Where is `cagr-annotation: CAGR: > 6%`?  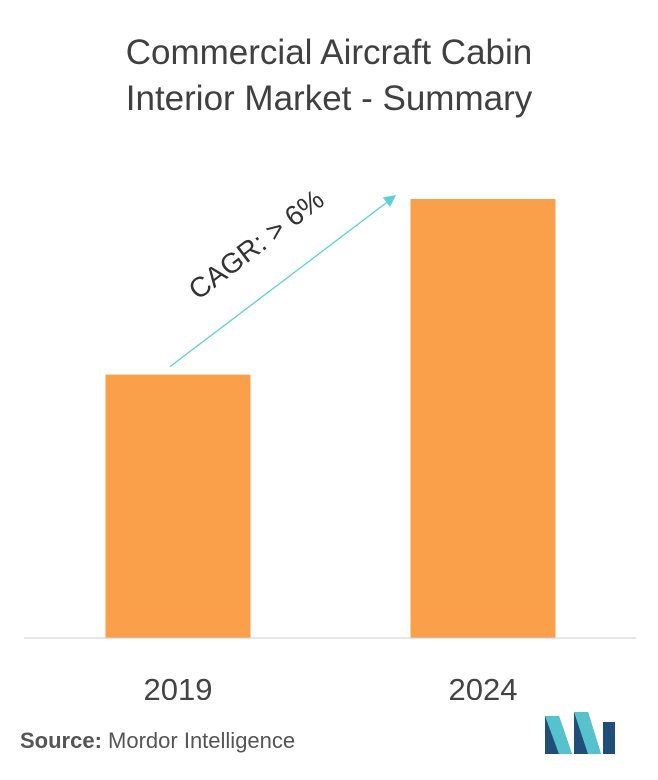 cagr-annotation: CAGR: > 6% is located at coordinates (282, 275).